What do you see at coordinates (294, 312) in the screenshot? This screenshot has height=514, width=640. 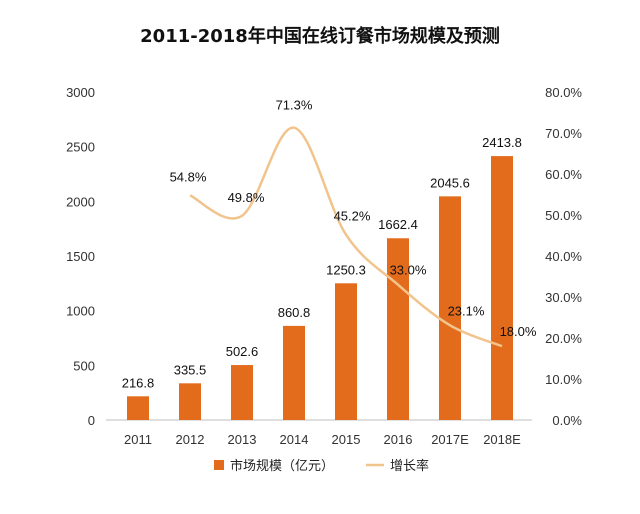 I see `bar-value-label: 860.8` at bounding box center [294, 312].